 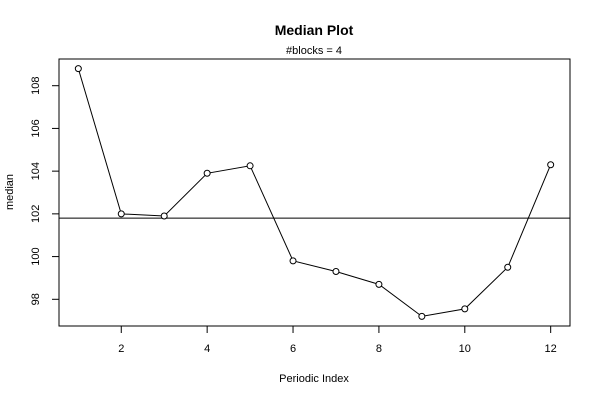 What do you see at coordinates (36, 86) in the screenshot?
I see `y-tick-label: 108` at bounding box center [36, 86].